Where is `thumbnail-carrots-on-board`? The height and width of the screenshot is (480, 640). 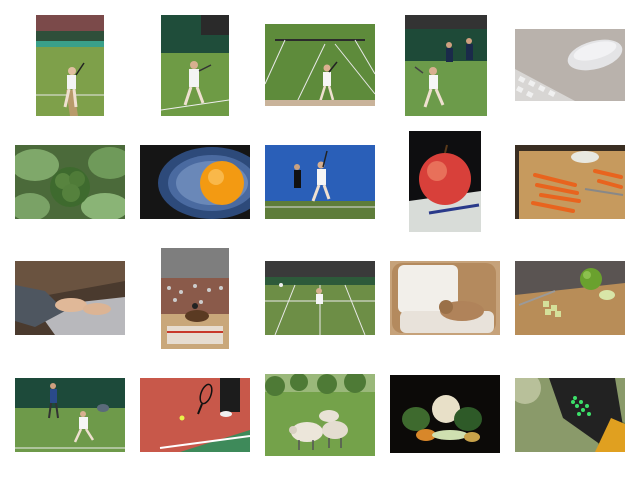 thumbnail-carrots-on-board is located at coordinates (570, 182).